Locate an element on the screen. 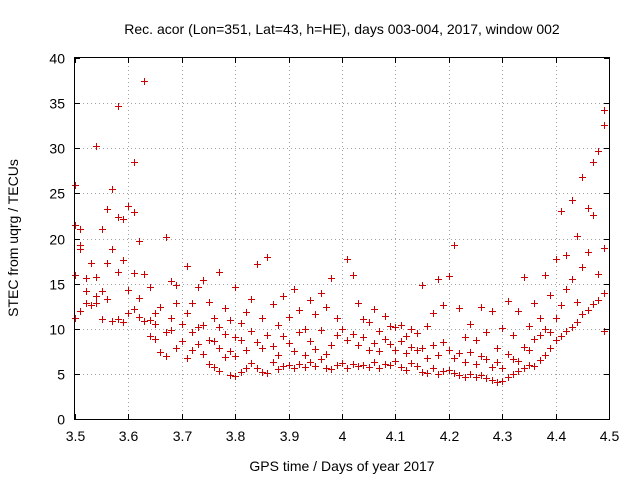 The height and width of the screenshot is (480, 640). x-tick-label: 3.7 is located at coordinates (183, 436).